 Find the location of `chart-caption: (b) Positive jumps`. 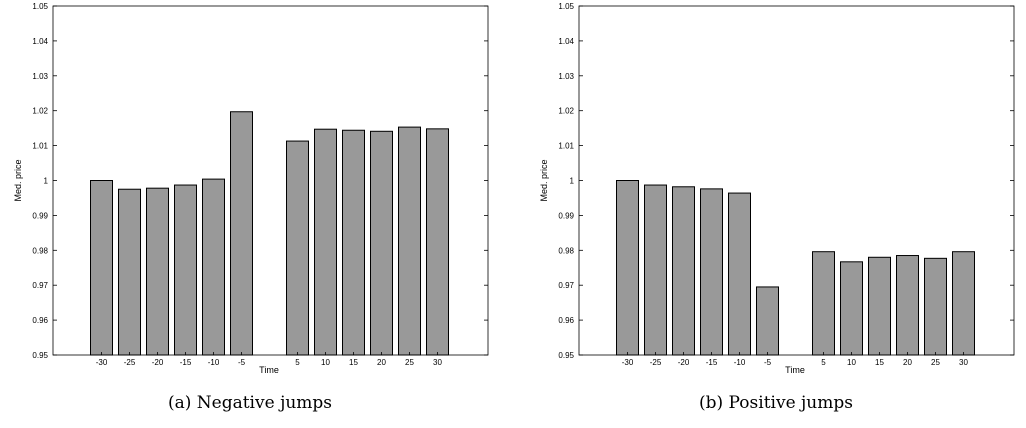

chart-caption: (b) Positive jumps is located at coordinates (776, 403).